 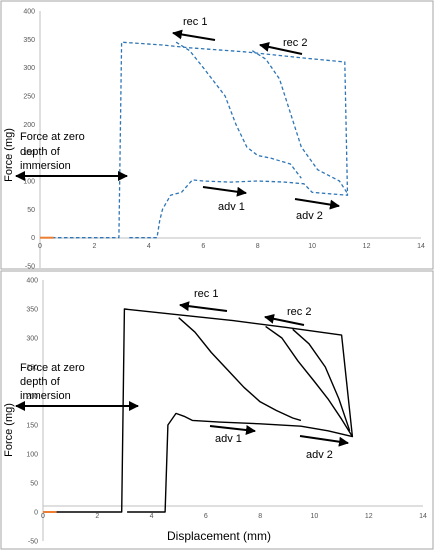 I want to click on chart-bottom-force-zero-label-3: immersion, so click(x=45, y=396).